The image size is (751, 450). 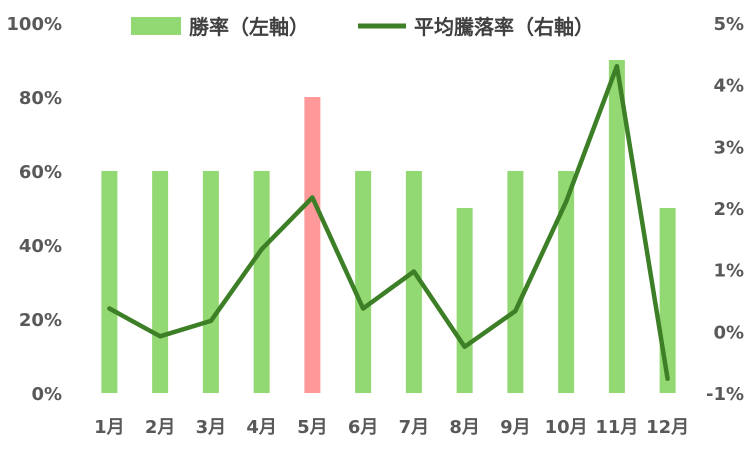 I want to click on x-tick-label: 2月, so click(x=160, y=427).